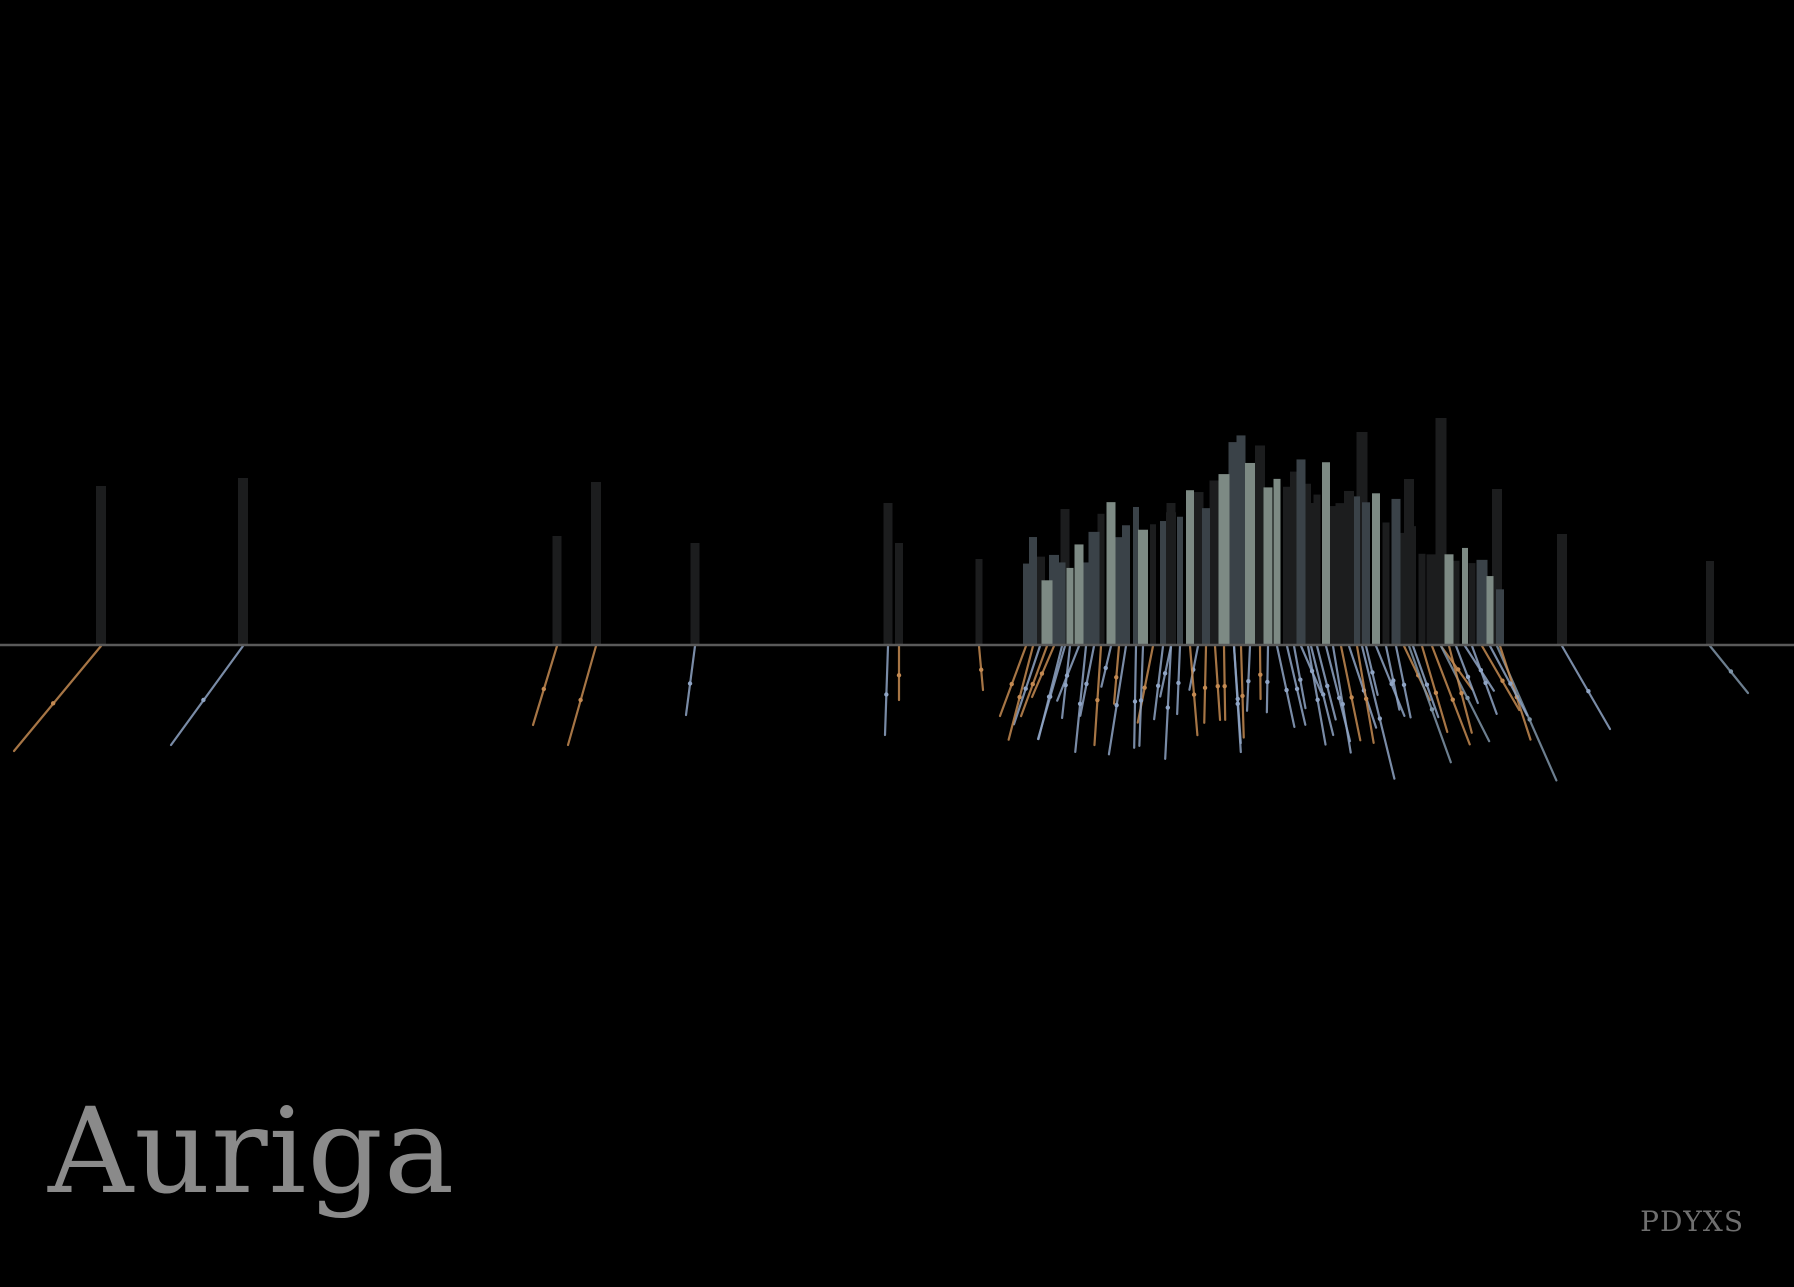  I want to click on artist-signature: PDYXS, so click(1692, 1221).